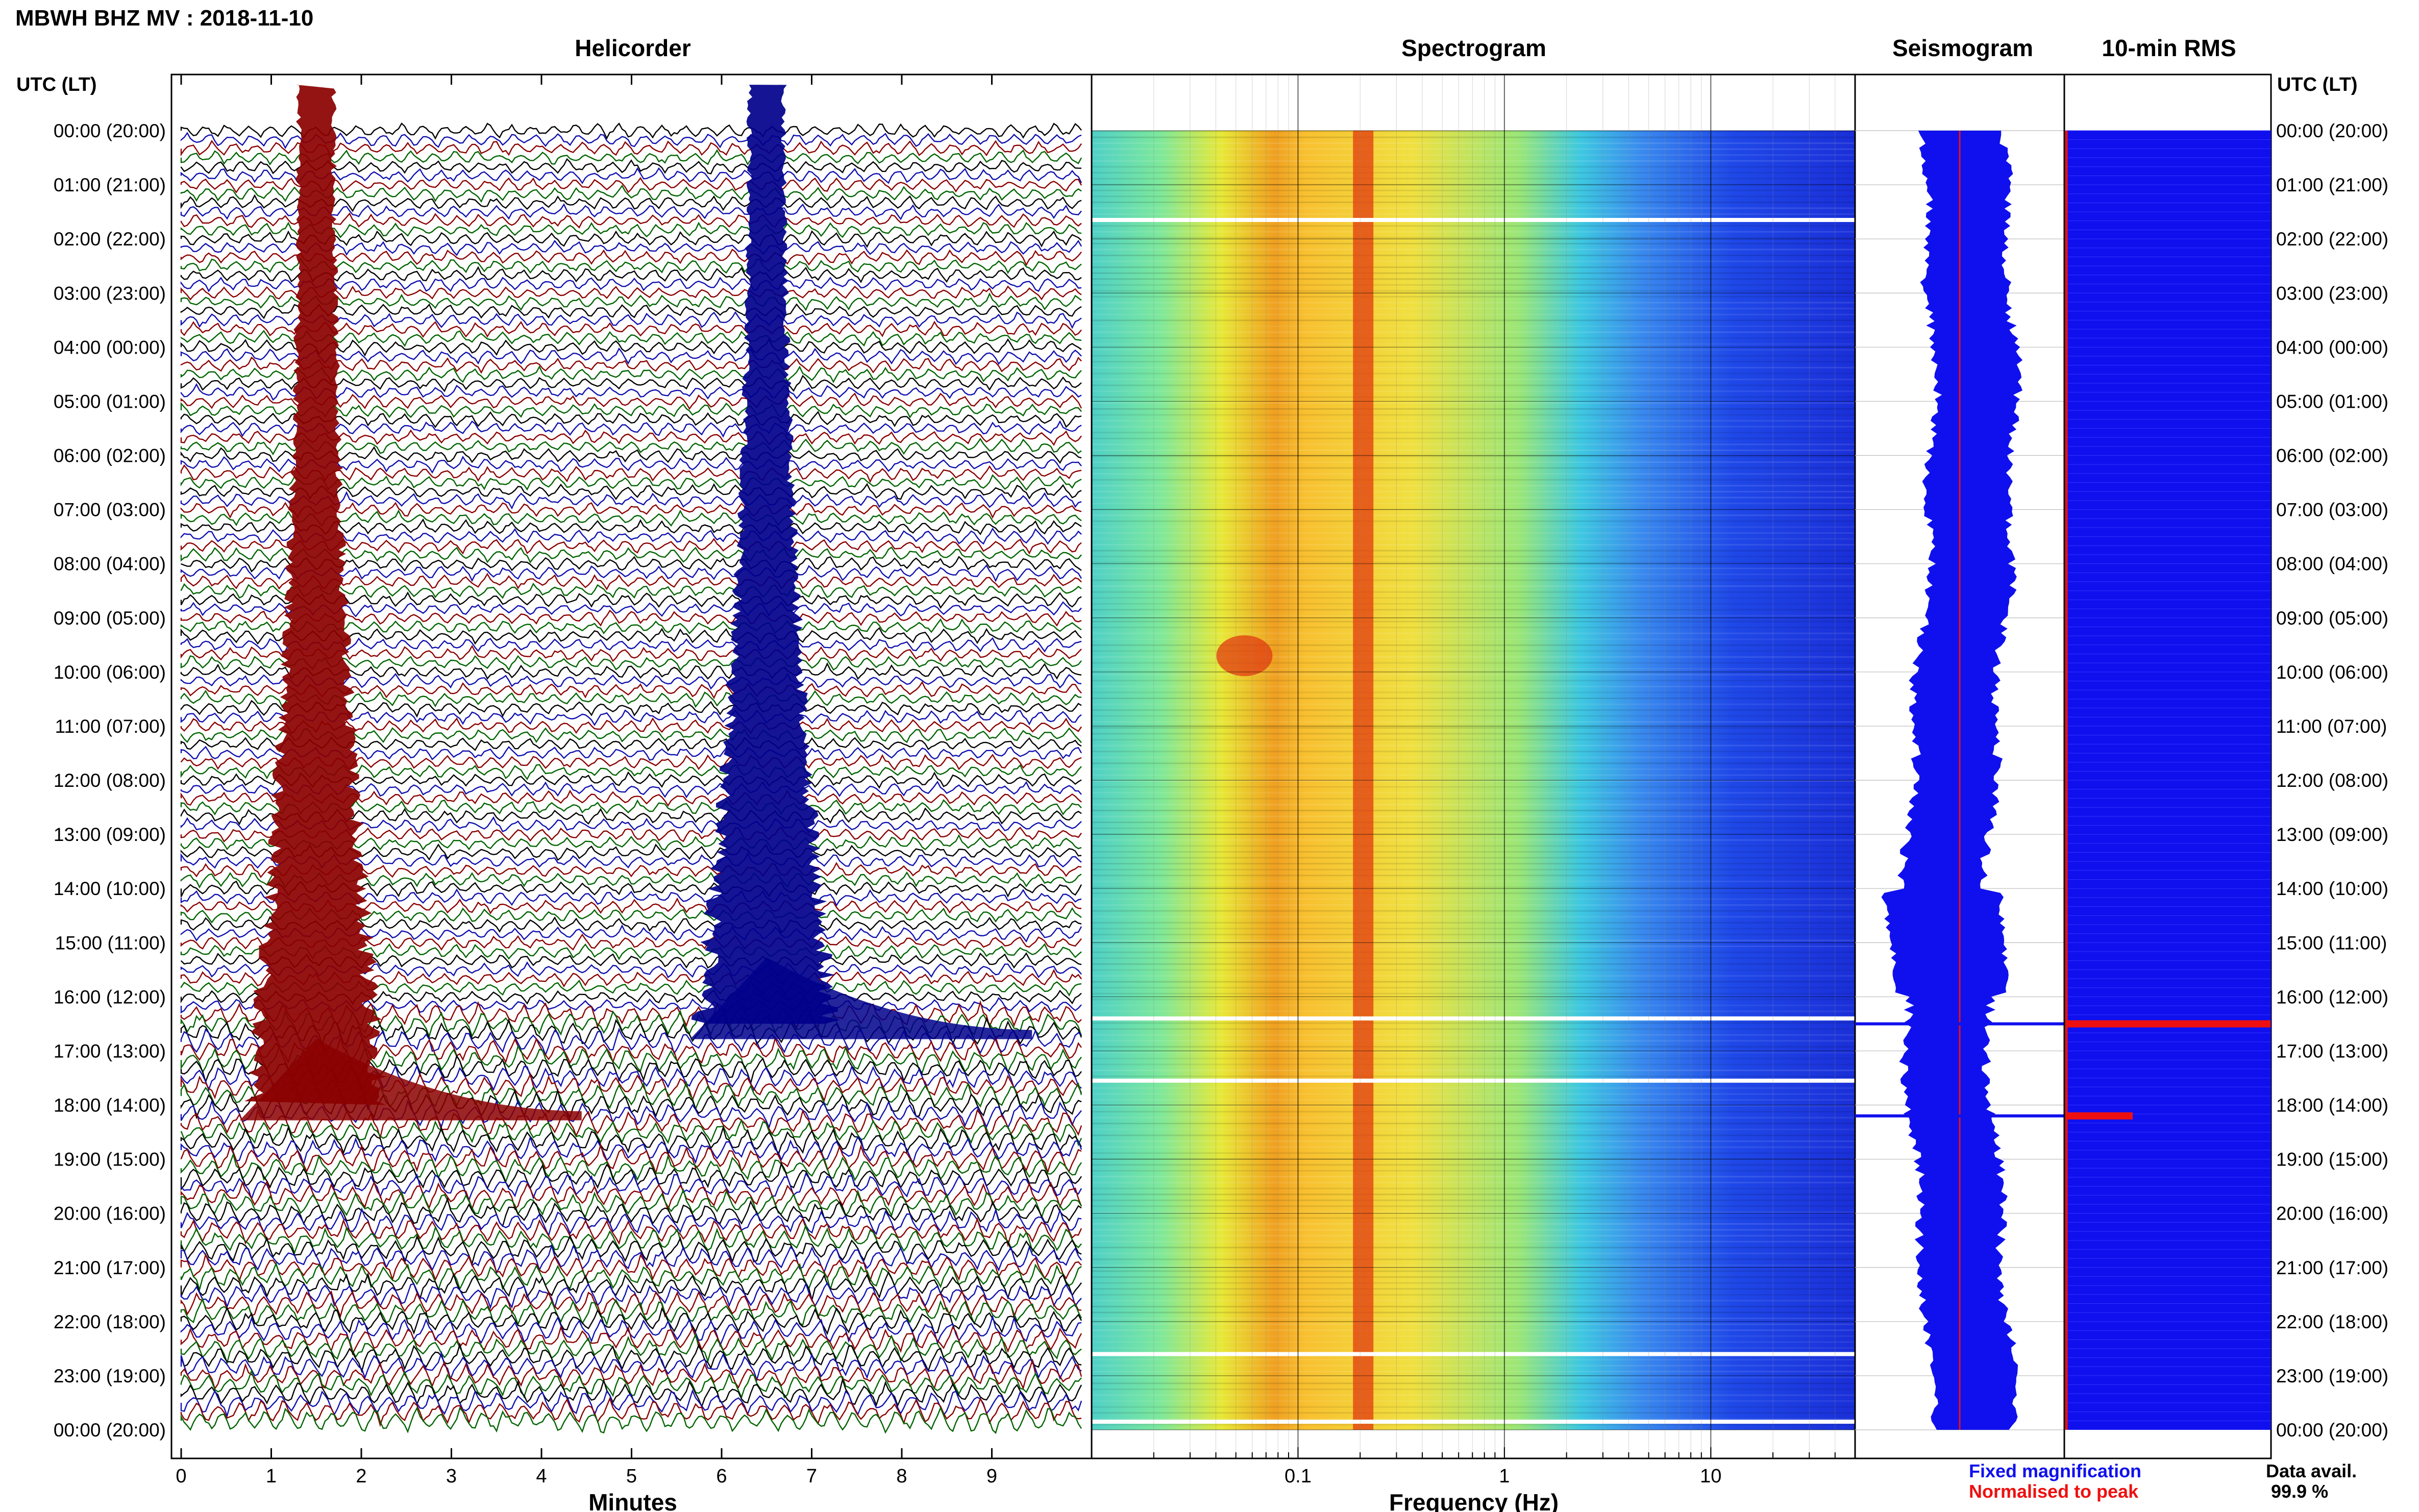 The image size is (2419, 1512). I want to click on rms-spike, so click(2099, 1116).